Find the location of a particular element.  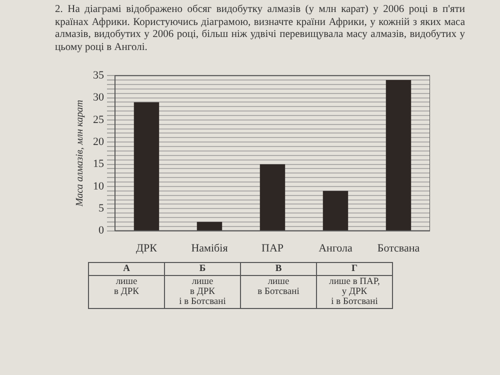

y-tick-label: 30 is located at coordinates (98, 98).